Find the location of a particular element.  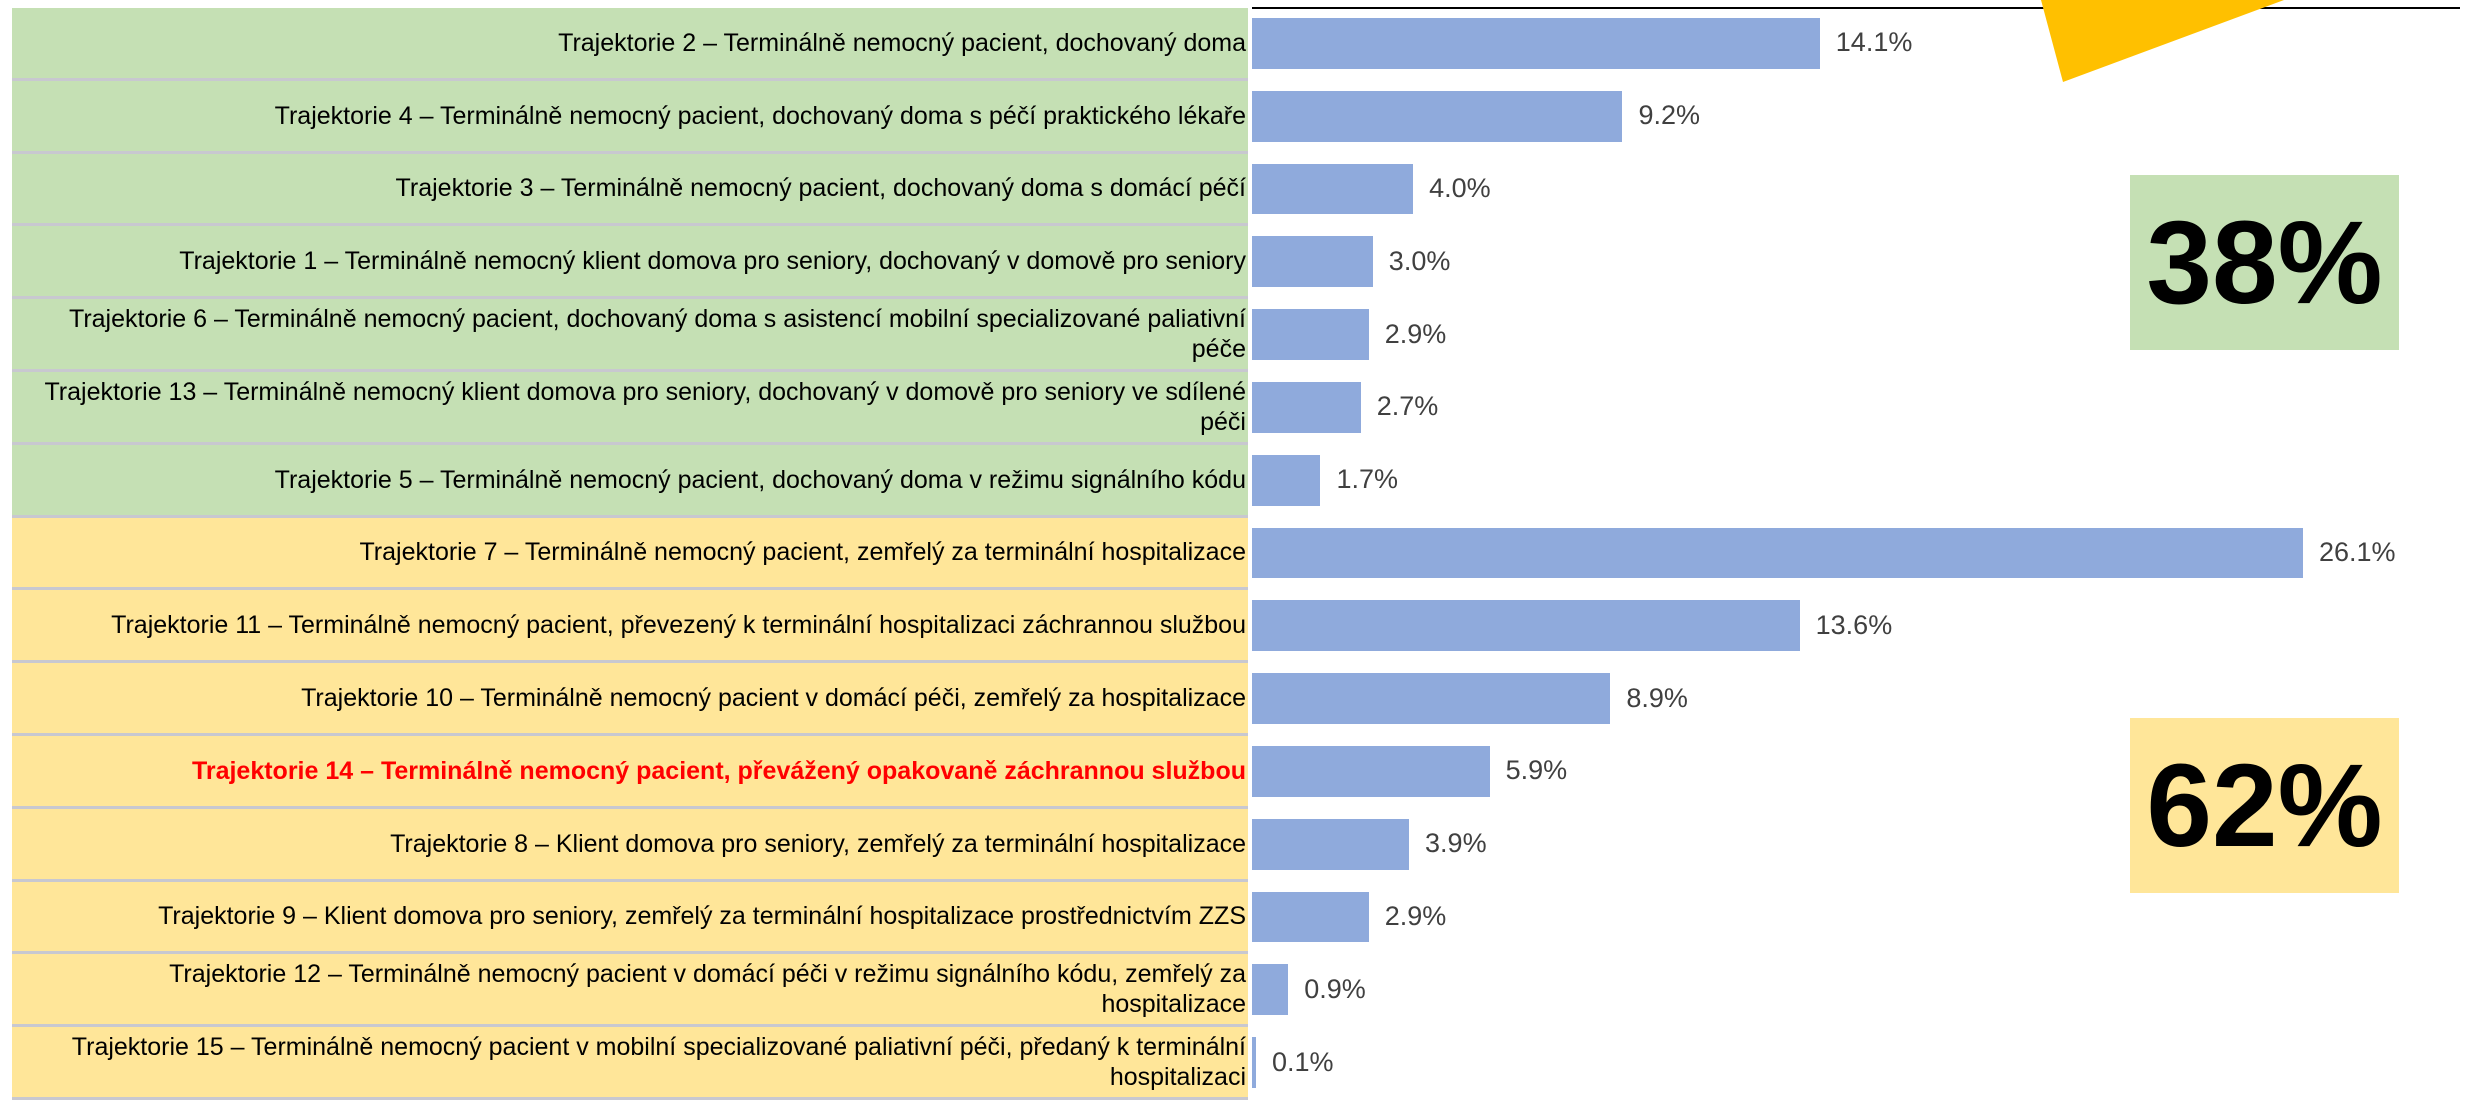

value-label: 3.0% is located at coordinates (1419, 260).